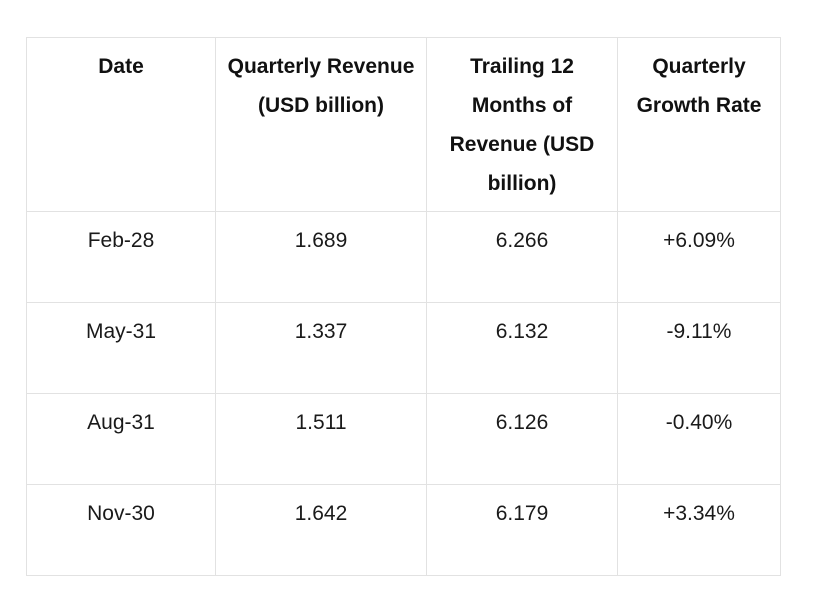 The width and height of the screenshot is (818, 590). What do you see at coordinates (522, 439) in the screenshot?
I see `cell-trailing-revenue: 6.126` at bounding box center [522, 439].